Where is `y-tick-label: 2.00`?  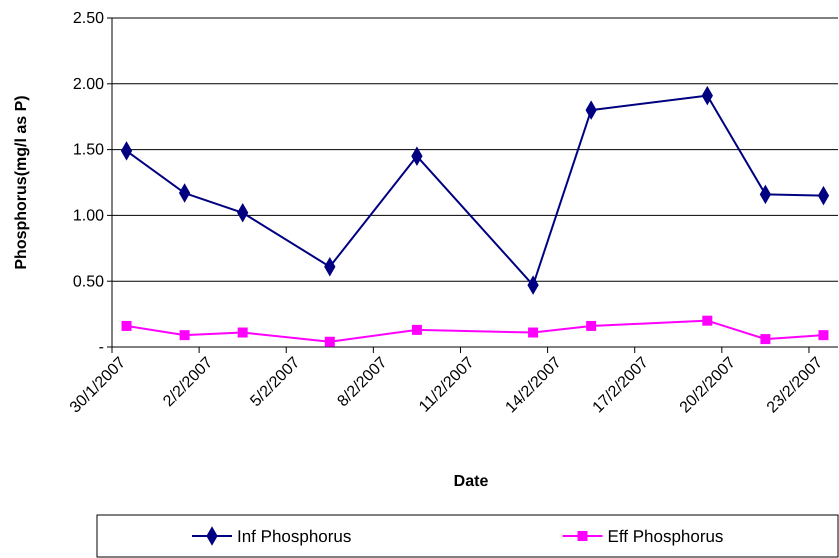 y-tick-label: 2.00 is located at coordinates (88, 84).